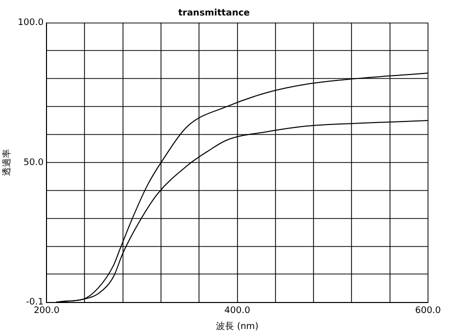 This screenshot has height=334, width=458. Describe the element at coordinates (31, 23) in the screenshot. I see `y-tick-label: 100.0` at that location.